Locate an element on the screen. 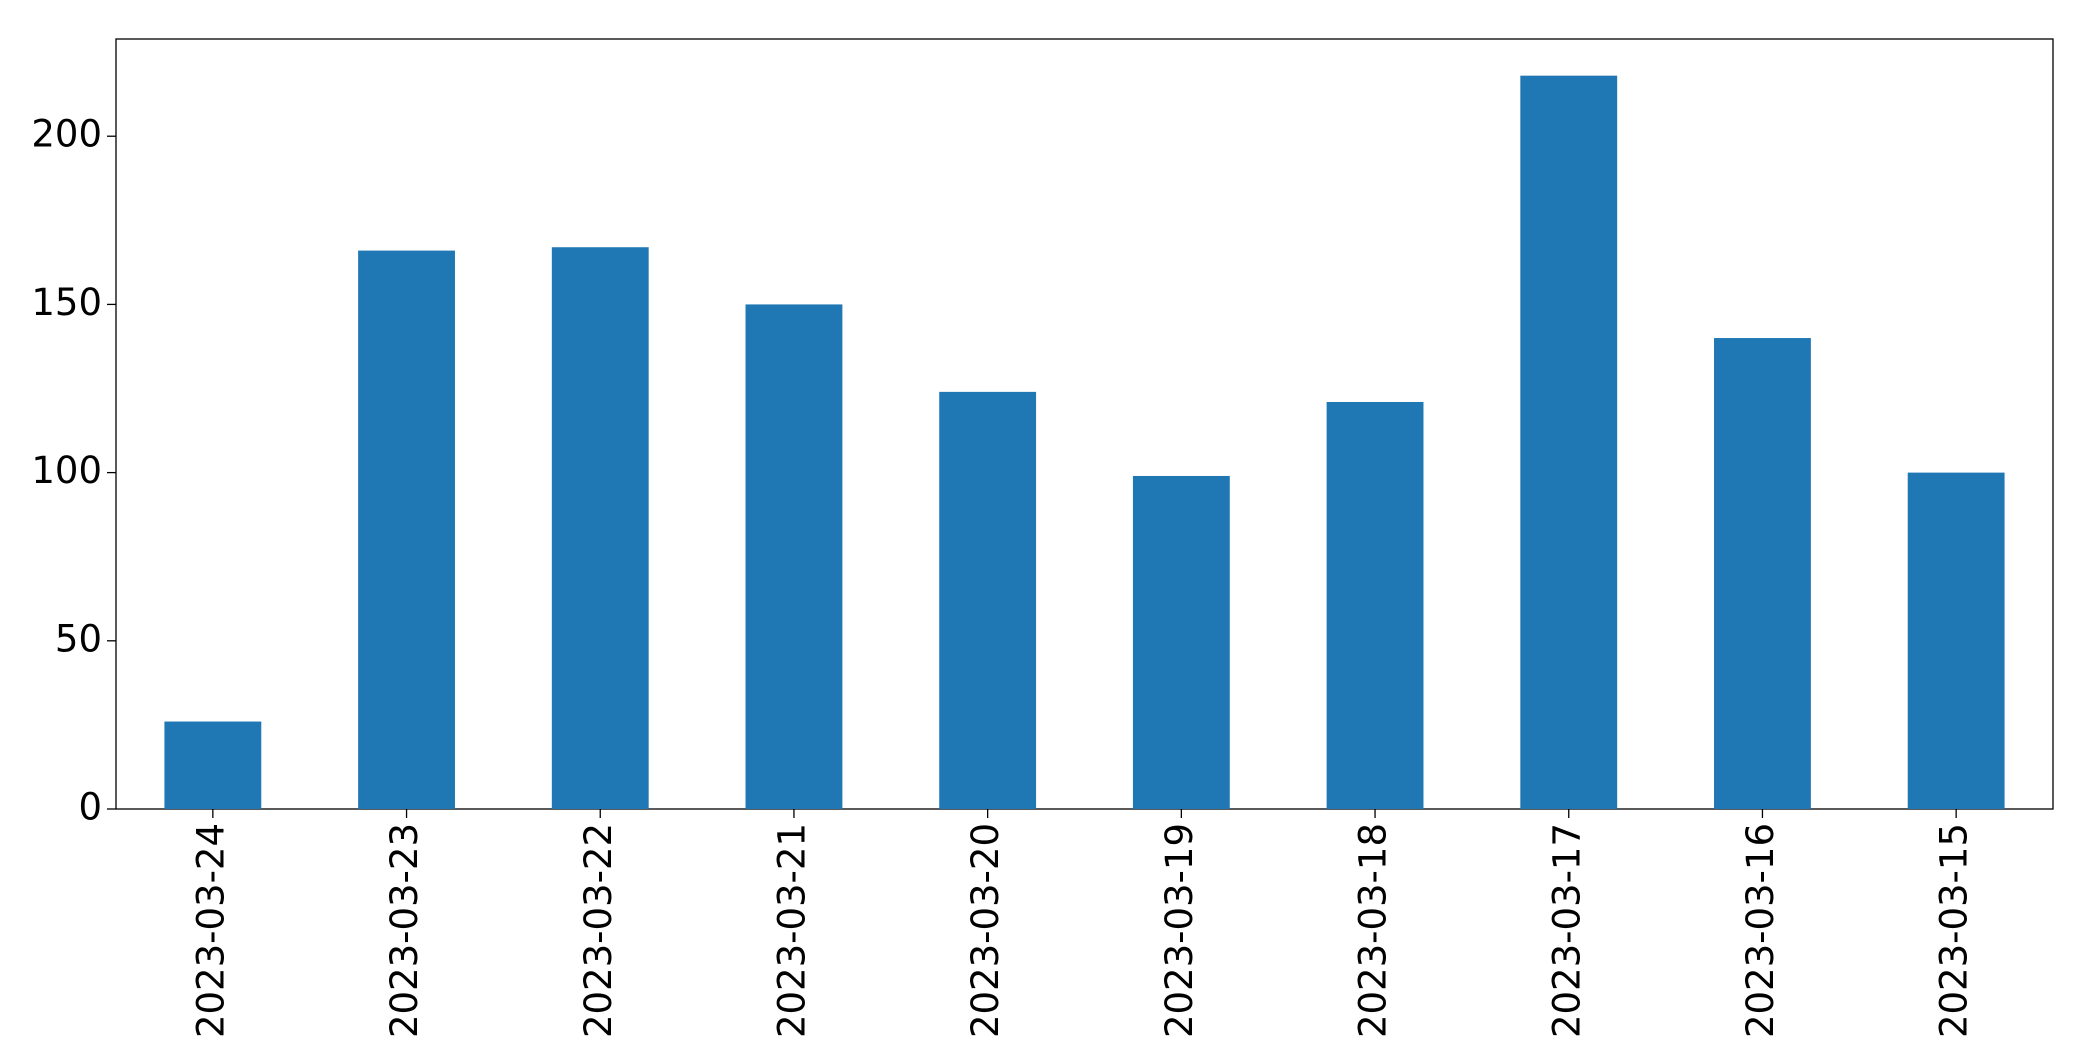  x-tick-label: 2023-03-21 is located at coordinates (791, 930).